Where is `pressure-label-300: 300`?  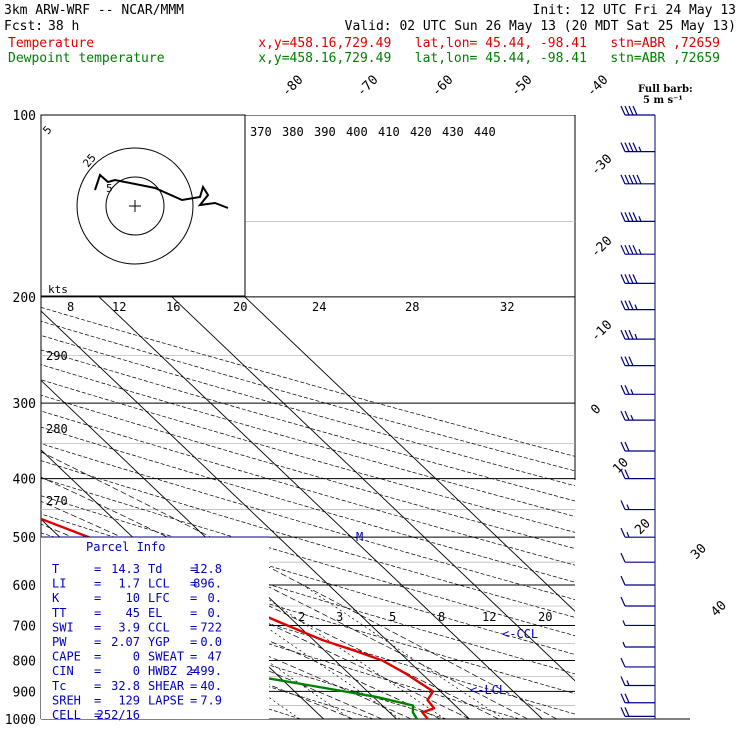
pressure-label-300: 300 is located at coordinates (24, 404).